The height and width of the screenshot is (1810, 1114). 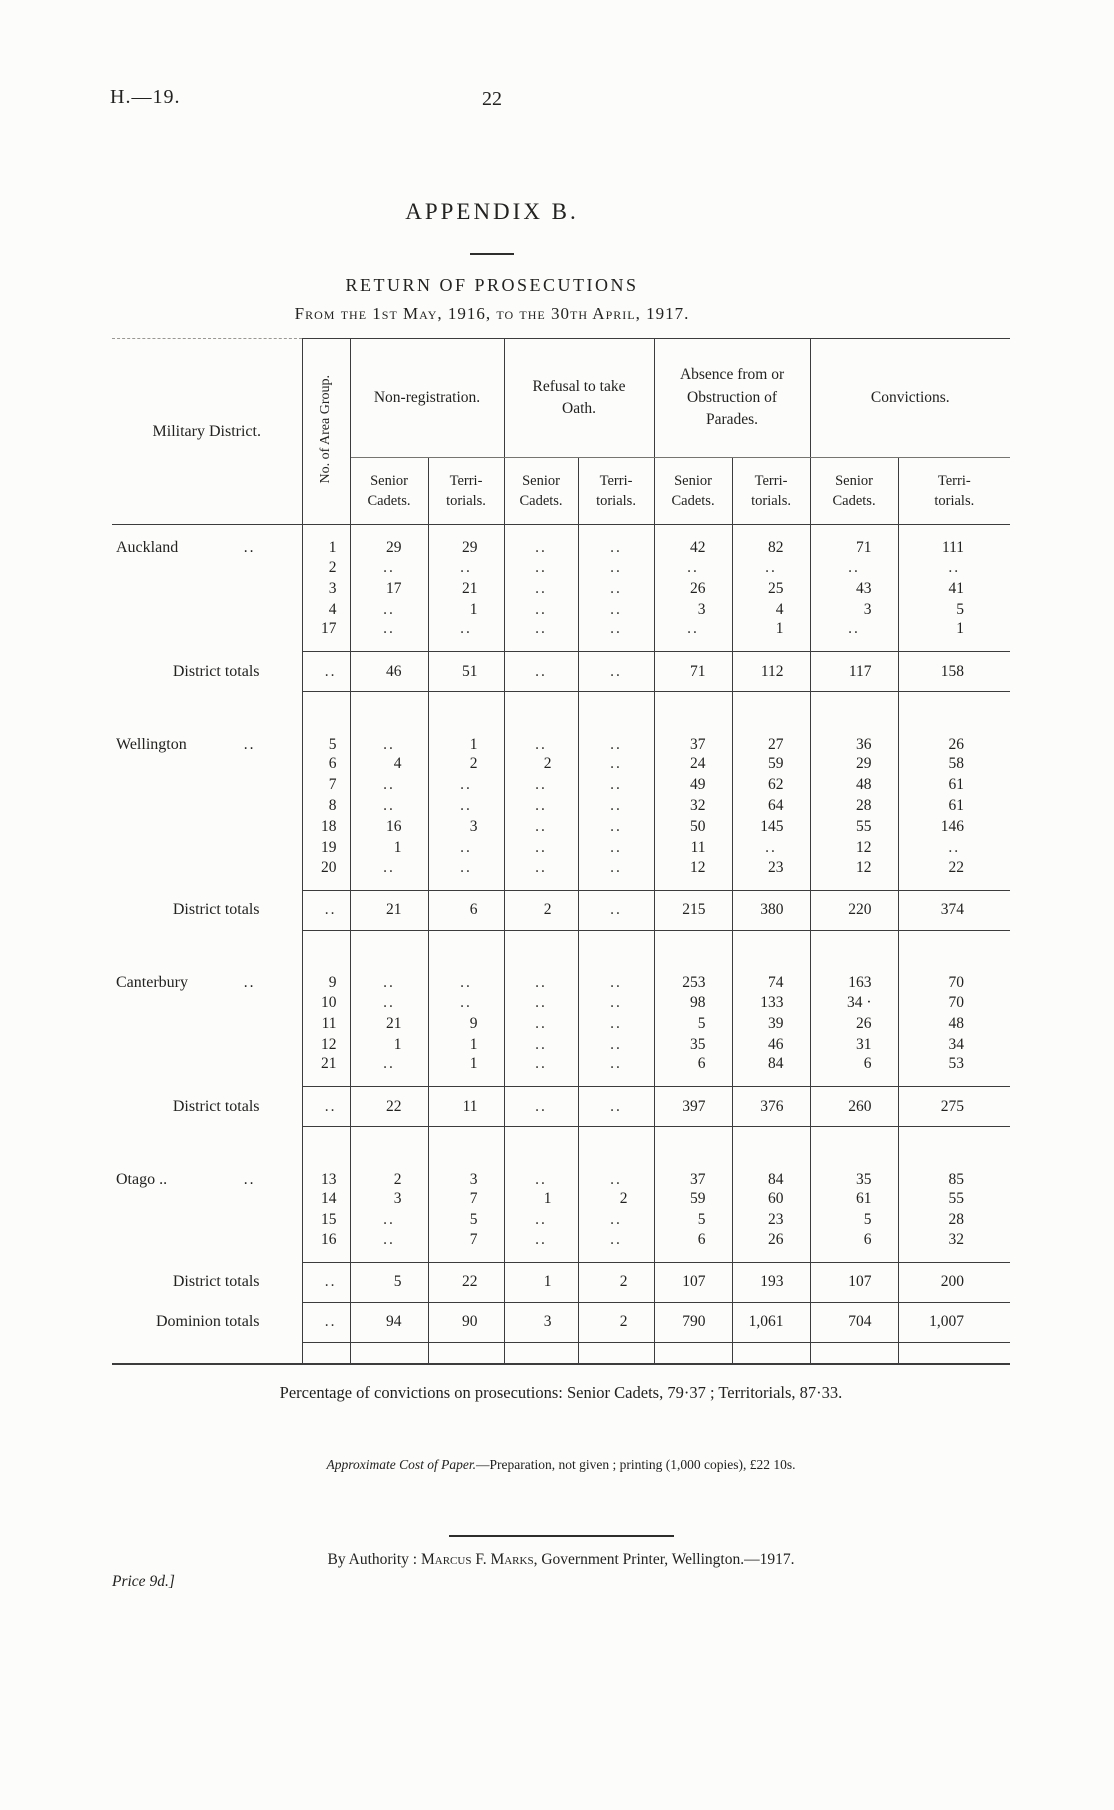 I want to click on value-cell: 163, so click(x=854, y=976).